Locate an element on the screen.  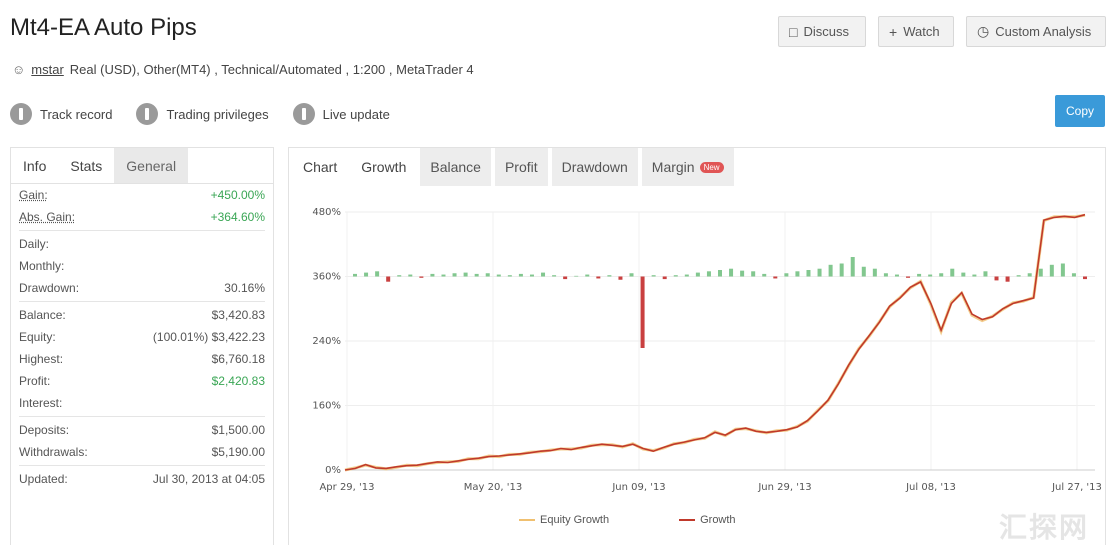
stat-value: $1,500.00 is located at coordinates (238, 430).